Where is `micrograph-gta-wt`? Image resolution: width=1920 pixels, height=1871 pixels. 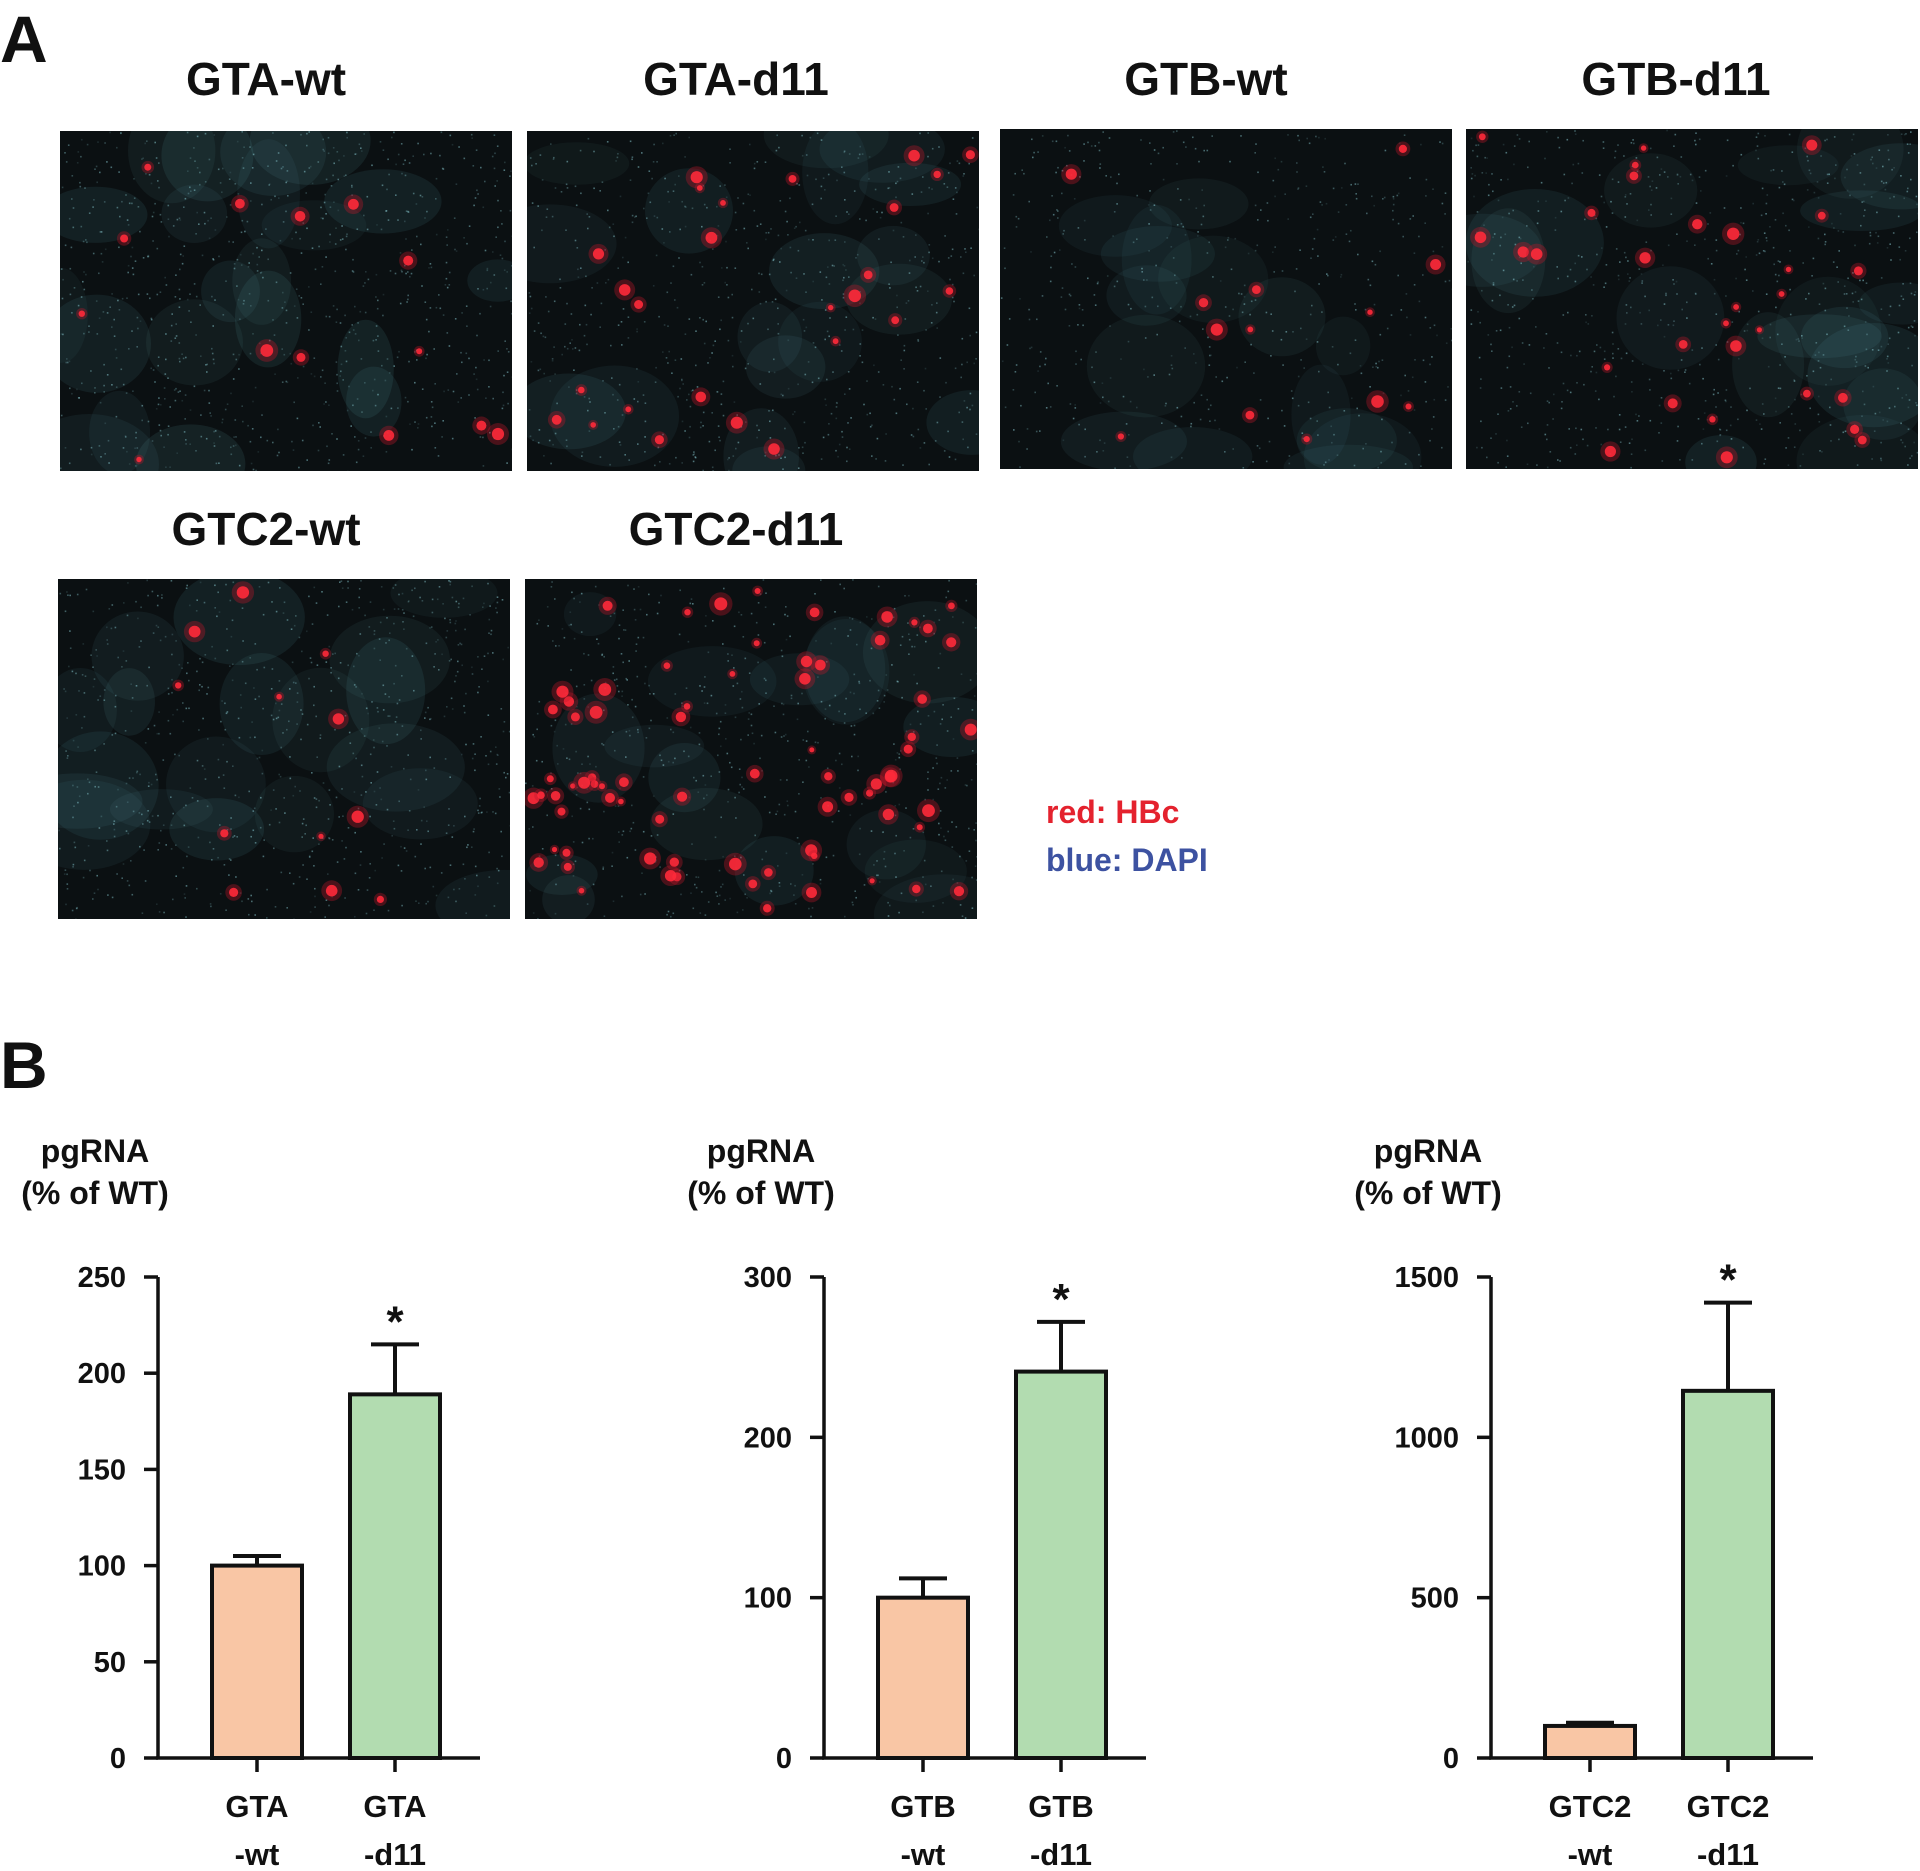 micrograph-gta-wt is located at coordinates (286, 301).